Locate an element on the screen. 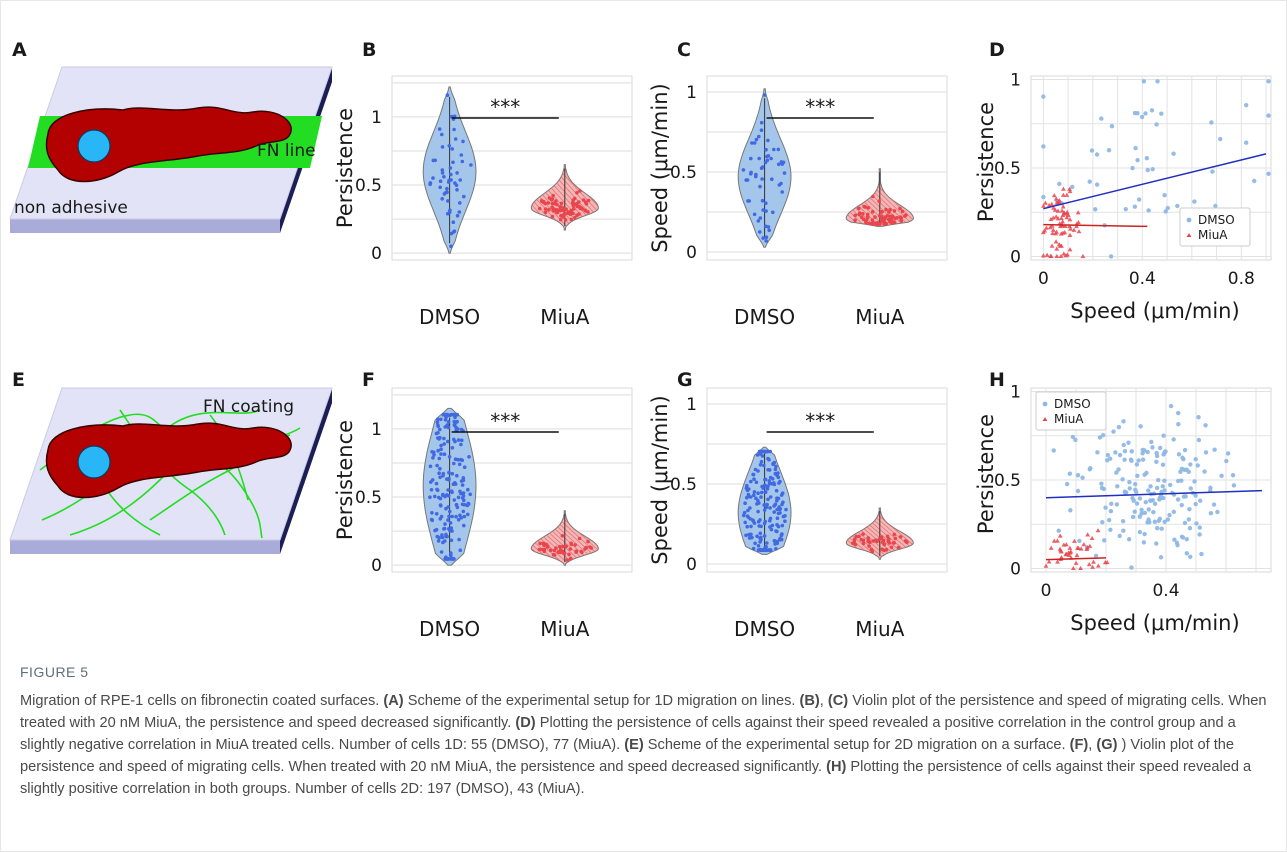  violin-chart-G: G 0 0.5 1 Speed (μm/min) DMSO MiuA *** is located at coordinates (798, 505).